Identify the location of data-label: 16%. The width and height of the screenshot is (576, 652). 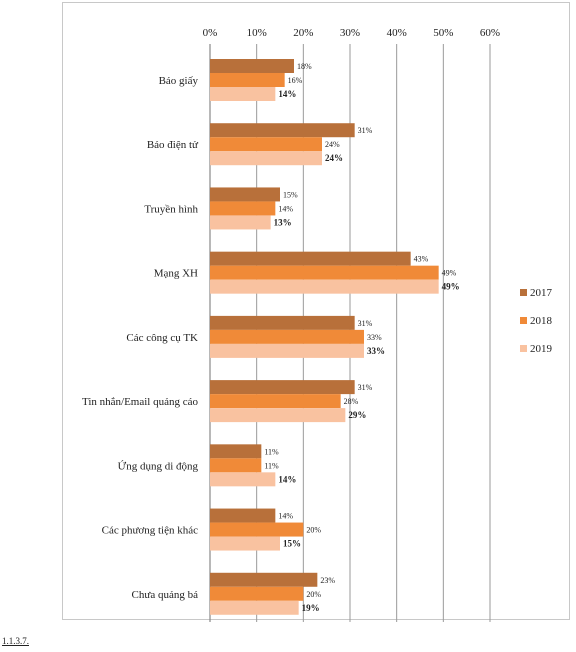
(295, 80).